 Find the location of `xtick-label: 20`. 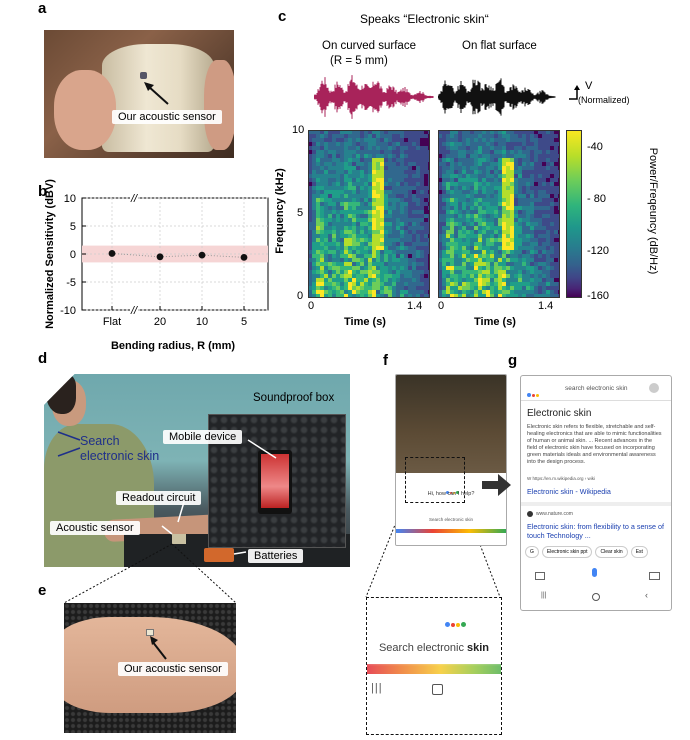

xtick-label: 20 is located at coordinates (160, 322).